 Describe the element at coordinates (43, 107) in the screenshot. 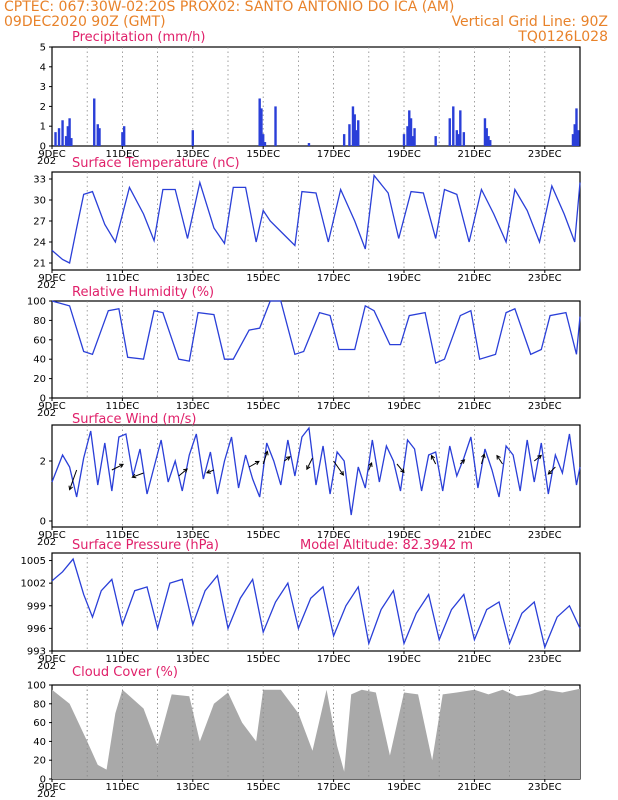

I see `y-tick-label: 2` at that location.